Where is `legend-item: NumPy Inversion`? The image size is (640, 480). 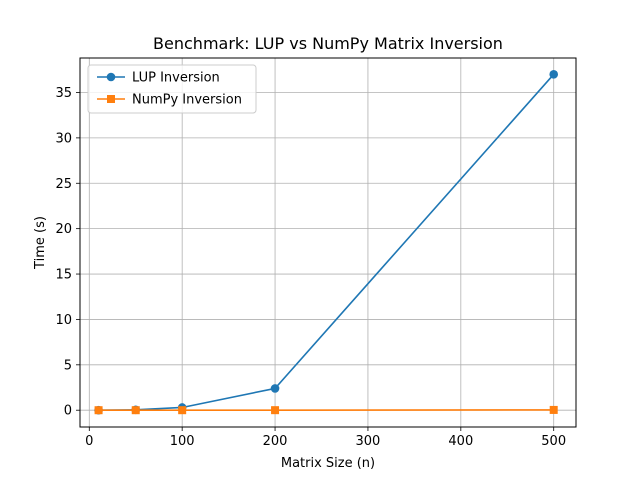 legend-item: NumPy Inversion is located at coordinates (169, 100).